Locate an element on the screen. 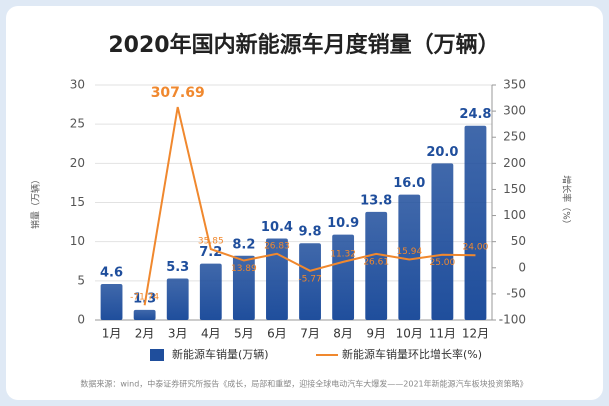 This screenshot has height=406, width=609. x-tick-label: 2月 is located at coordinates (145, 334).